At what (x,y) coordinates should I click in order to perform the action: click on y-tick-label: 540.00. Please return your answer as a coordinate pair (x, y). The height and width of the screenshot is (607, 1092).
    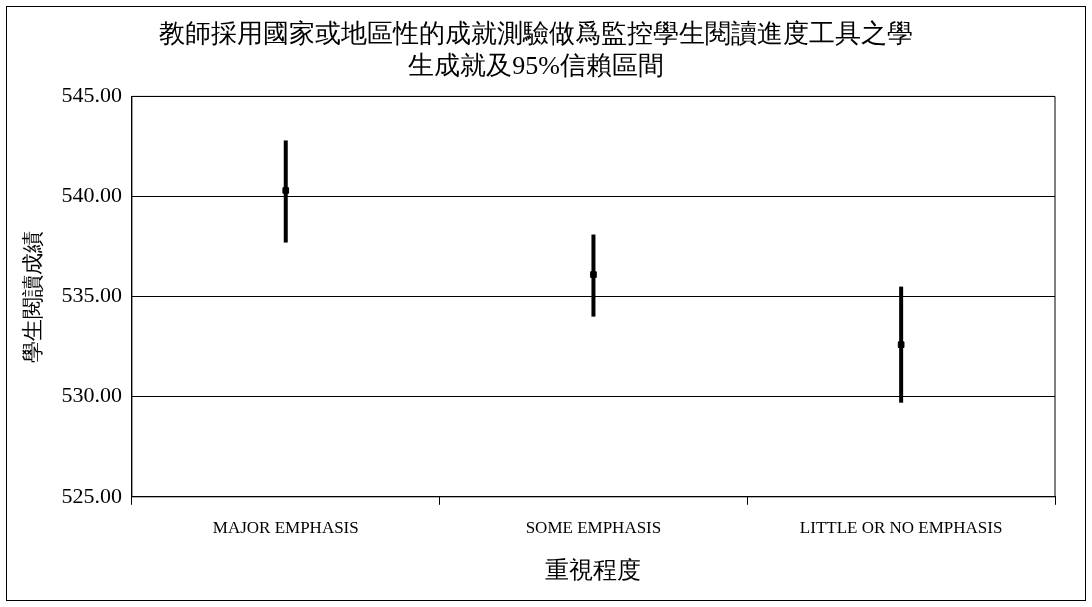
    Looking at the image, I should click on (91, 195).